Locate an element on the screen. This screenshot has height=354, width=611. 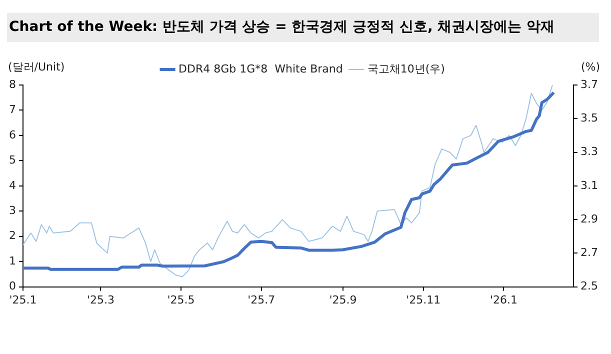
x-tick-label: '25.5 is located at coordinates (181, 299).